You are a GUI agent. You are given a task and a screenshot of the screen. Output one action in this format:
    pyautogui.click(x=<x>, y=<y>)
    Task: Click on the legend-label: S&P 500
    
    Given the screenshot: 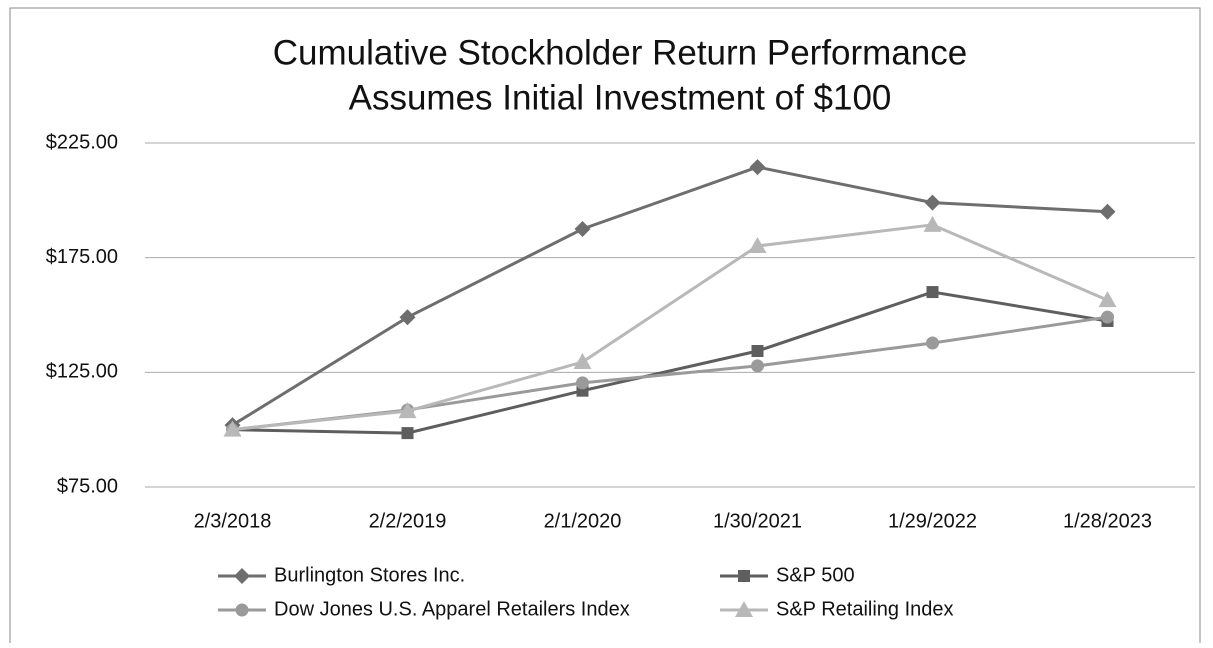 What is the action you would take?
    pyautogui.click(x=815, y=575)
    